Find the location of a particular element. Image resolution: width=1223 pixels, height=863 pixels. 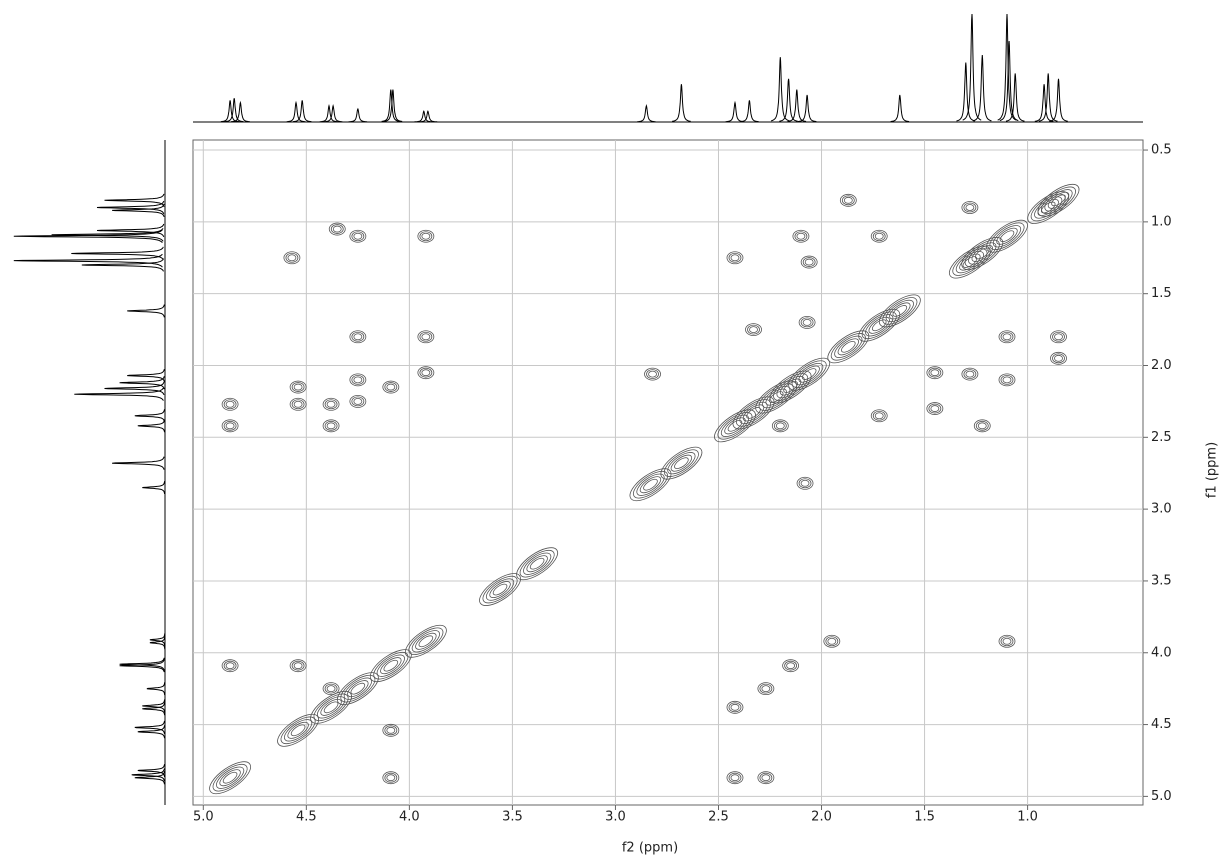

x-tick-label: 3.0 is located at coordinates (615, 817).